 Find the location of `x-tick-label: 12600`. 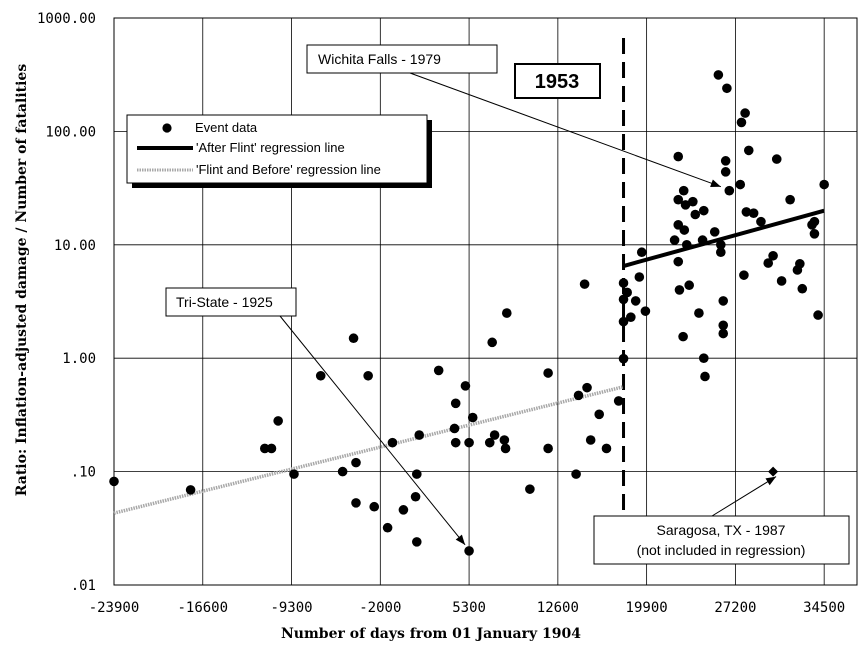

x-tick-label: 12600 is located at coordinates (558, 608).